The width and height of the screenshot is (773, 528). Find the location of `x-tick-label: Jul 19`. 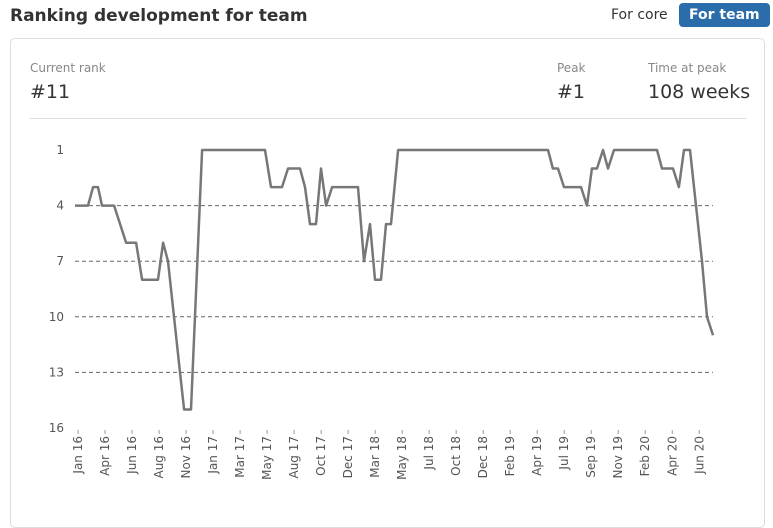

x-tick-label: Jul 19 is located at coordinates (564, 453).